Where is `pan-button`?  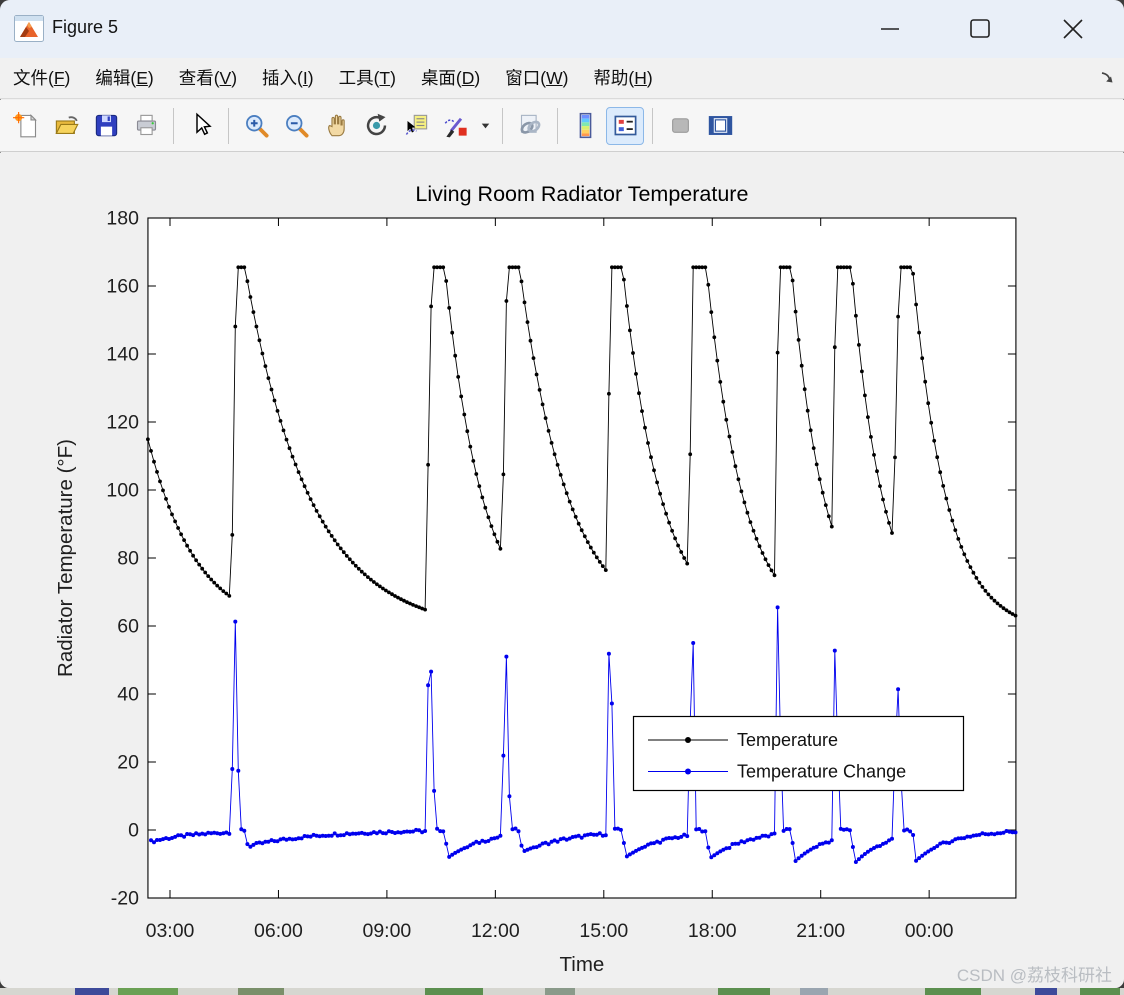 pan-button is located at coordinates (336, 126).